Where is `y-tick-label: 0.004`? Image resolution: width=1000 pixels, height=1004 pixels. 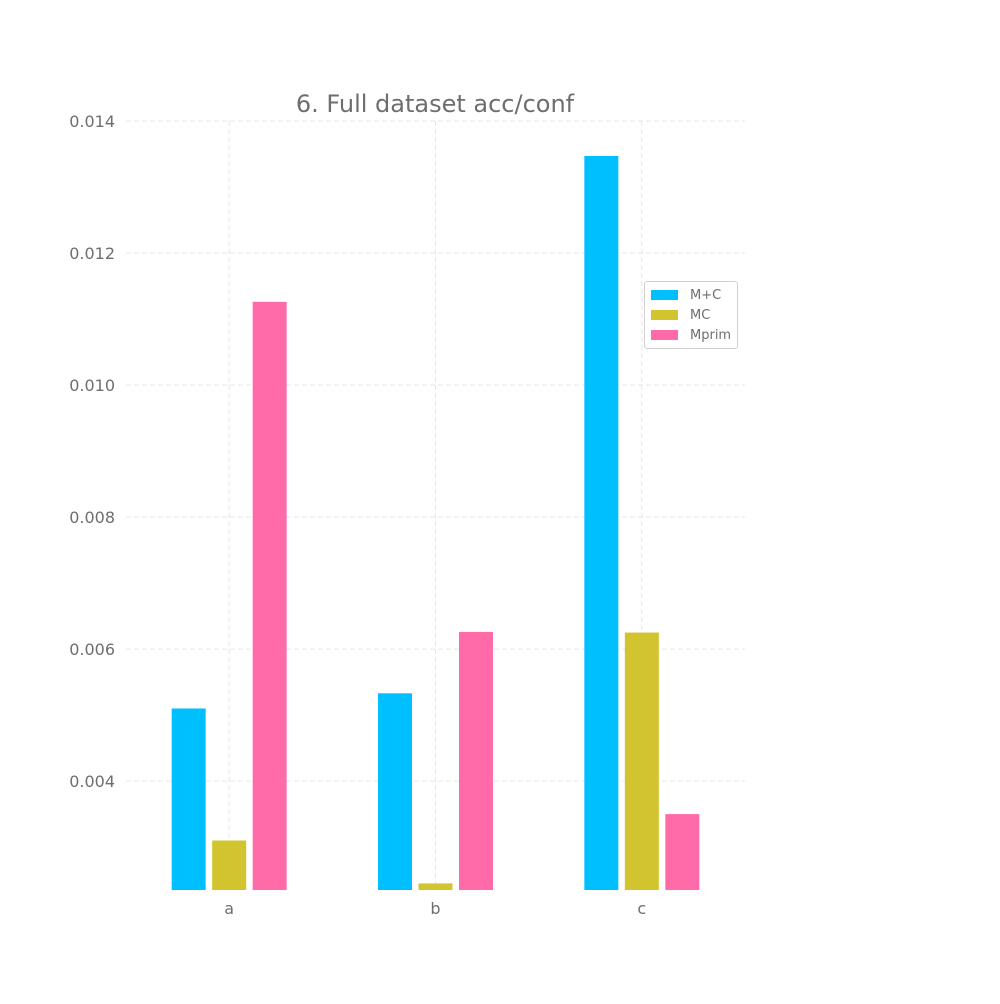
y-tick-label: 0.004 is located at coordinates (92, 781).